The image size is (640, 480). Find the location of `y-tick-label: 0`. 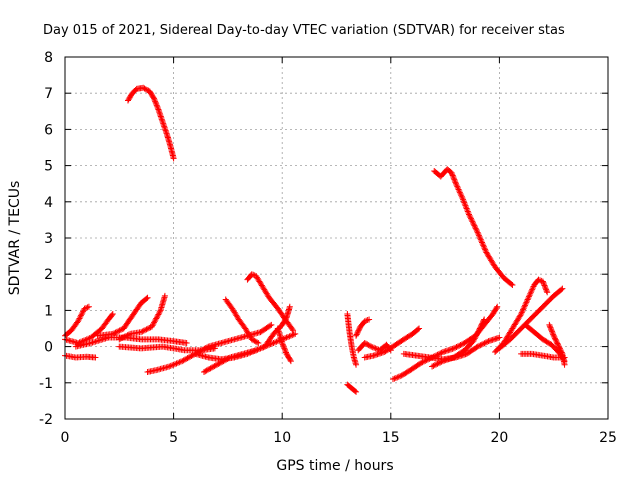

y-tick-label: 0 is located at coordinates (48, 348).